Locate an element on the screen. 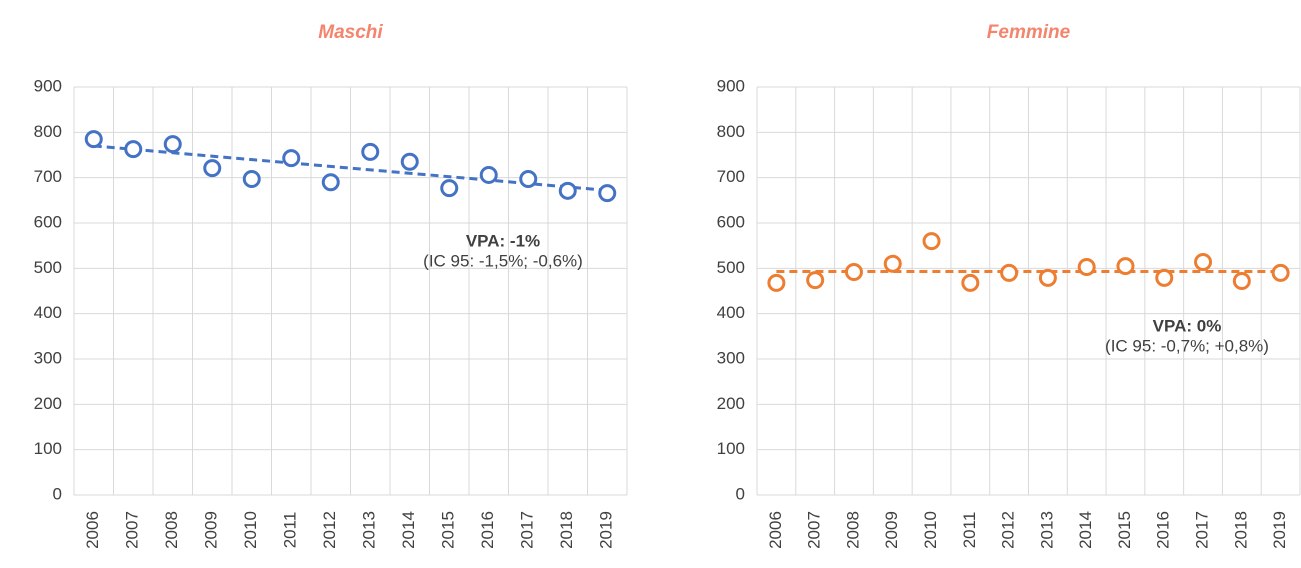  chart-title: Maschi is located at coordinates (350, 32).